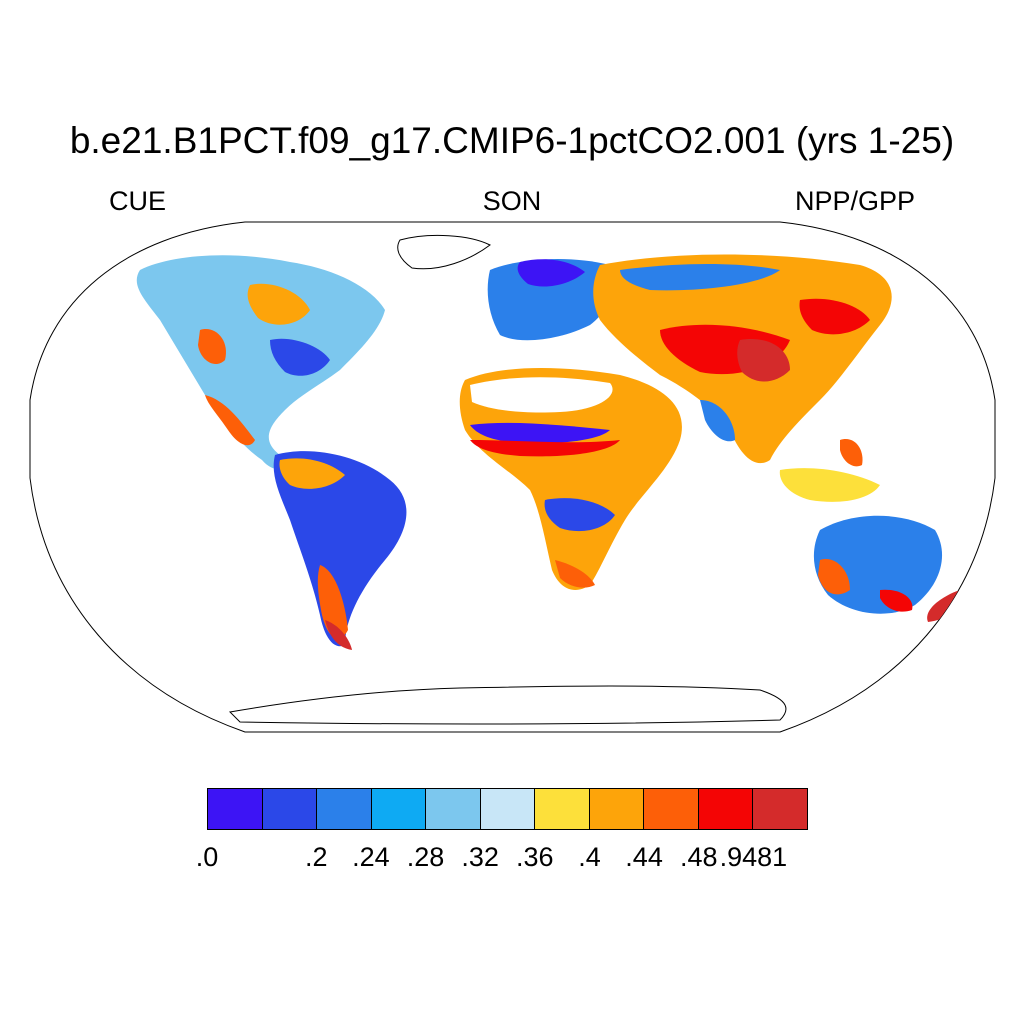 The image size is (1024, 1024). What do you see at coordinates (444, 252) in the screenshot?
I see `greenland` at bounding box center [444, 252].